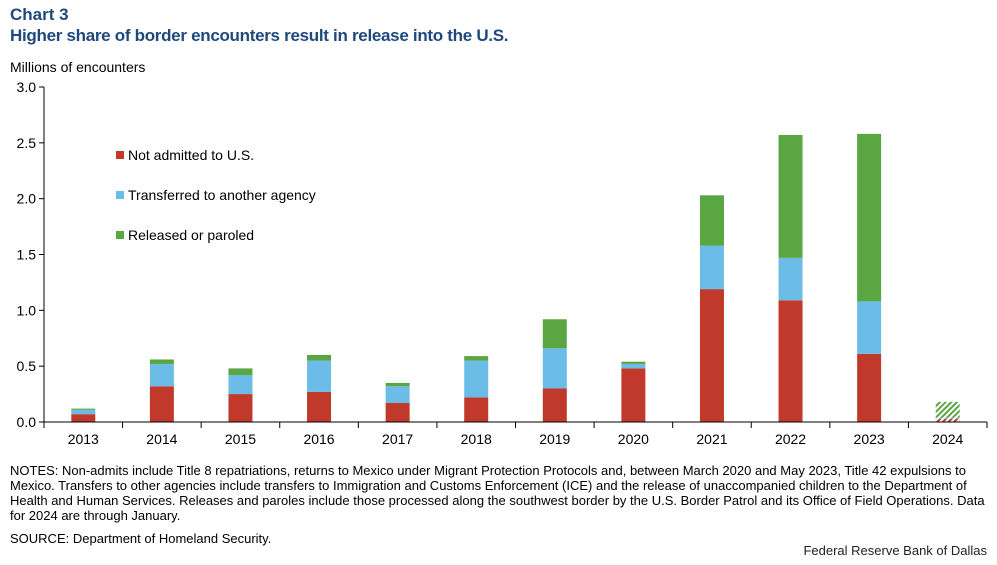 This screenshot has height=565, width=997. What do you see at coordinates (27, 255) in the screenshot?
I see `y-tick-label: 1.5` at bounding box center [27, 255].